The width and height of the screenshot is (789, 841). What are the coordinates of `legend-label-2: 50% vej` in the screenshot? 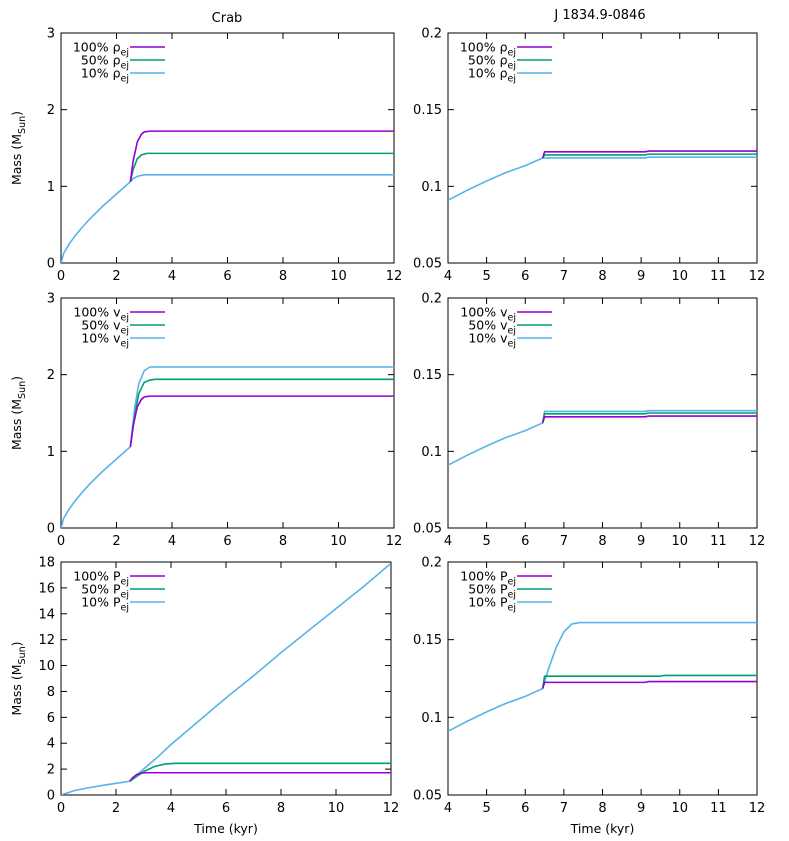 It's located at (492, 327).